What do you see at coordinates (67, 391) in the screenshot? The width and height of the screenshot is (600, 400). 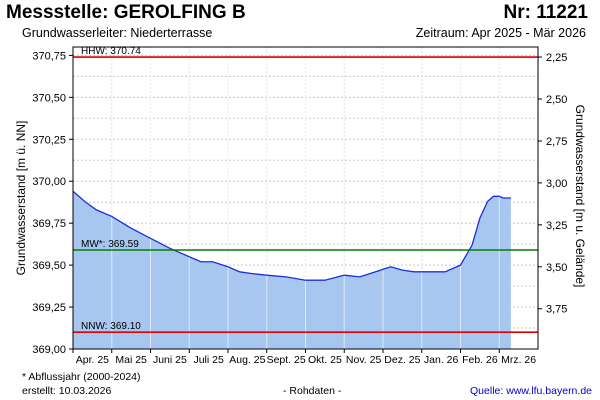 I see `created-date: erstellt: 10.03.2026` at bounding box center [67, 391].